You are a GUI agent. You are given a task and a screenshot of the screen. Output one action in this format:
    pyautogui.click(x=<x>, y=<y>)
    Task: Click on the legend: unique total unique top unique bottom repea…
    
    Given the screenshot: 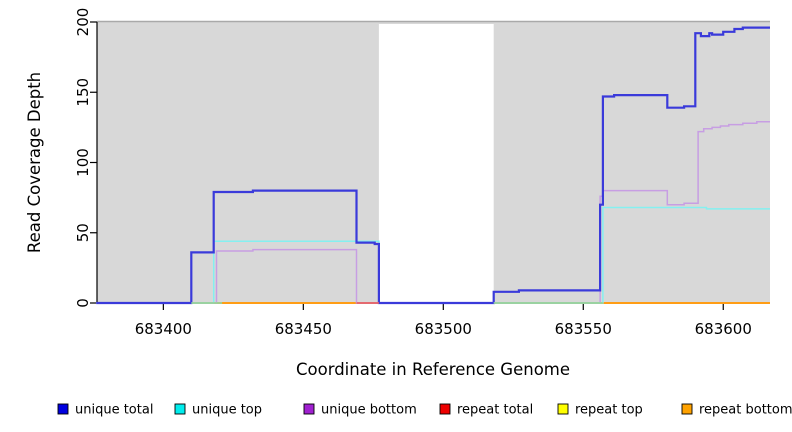 What is the action you would take?
    pyautogui.click(x=424, y=410)
    